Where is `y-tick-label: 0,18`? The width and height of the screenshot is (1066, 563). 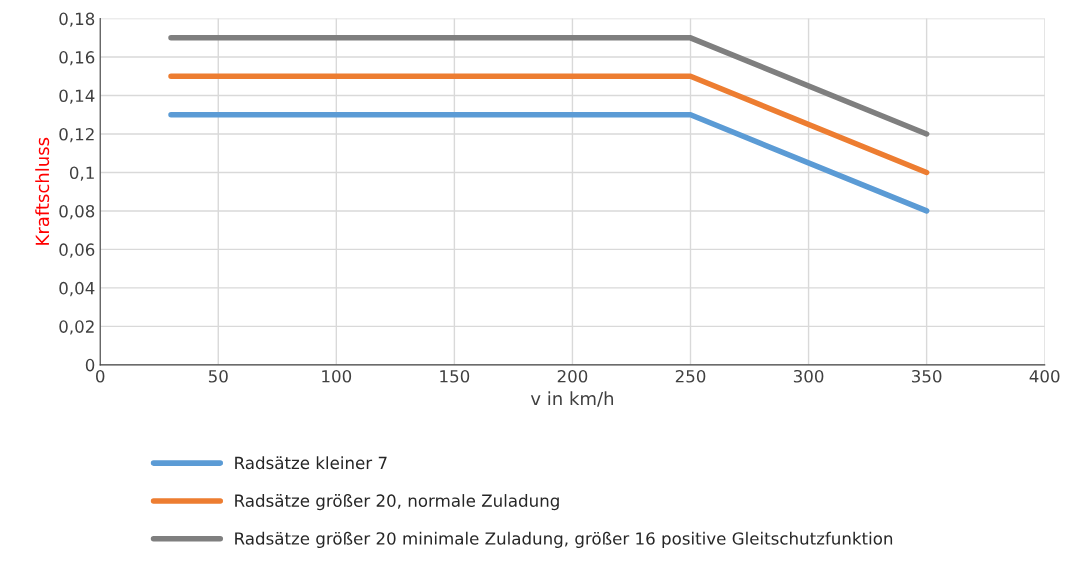 y-tick-label: 0,18 is located at coordinates (77, 19).